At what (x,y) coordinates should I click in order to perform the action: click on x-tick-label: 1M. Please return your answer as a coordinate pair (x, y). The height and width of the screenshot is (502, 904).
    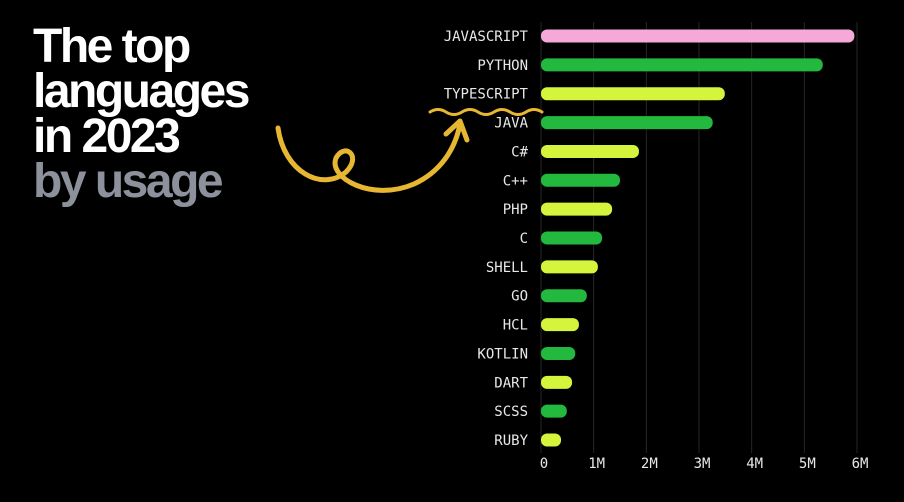
    Looking at the image, I should click on (596, 464).